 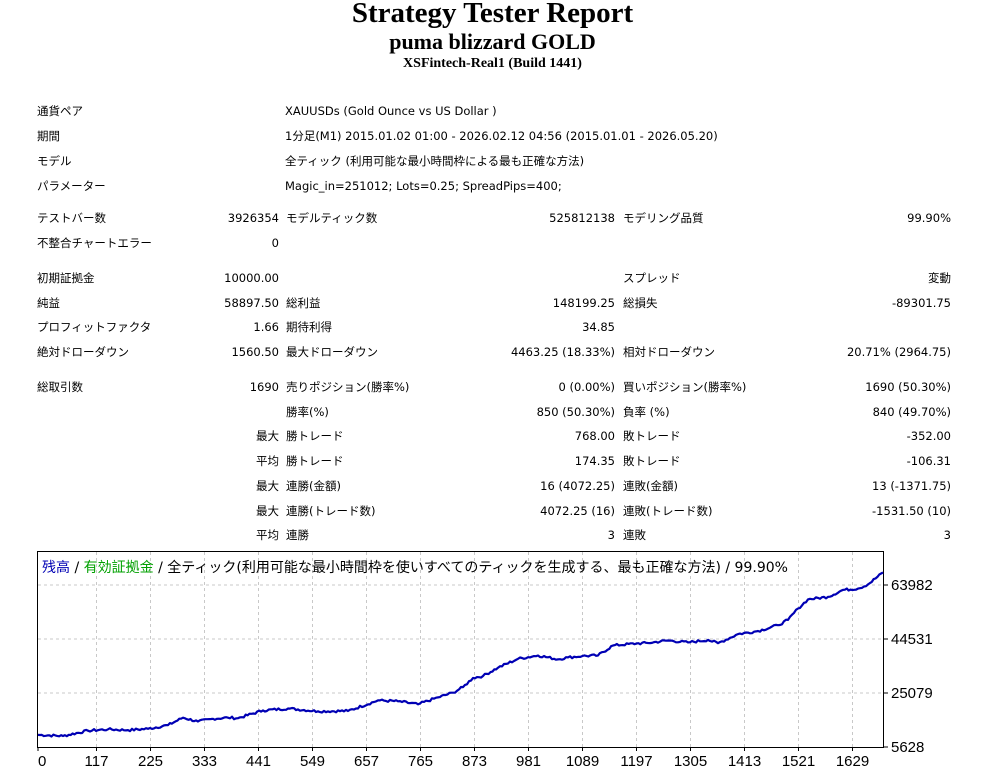 What do you see at coordinates (267, 436) in the screenshot?
I see `largest-label: 最大` at bounding box center [267, 436].